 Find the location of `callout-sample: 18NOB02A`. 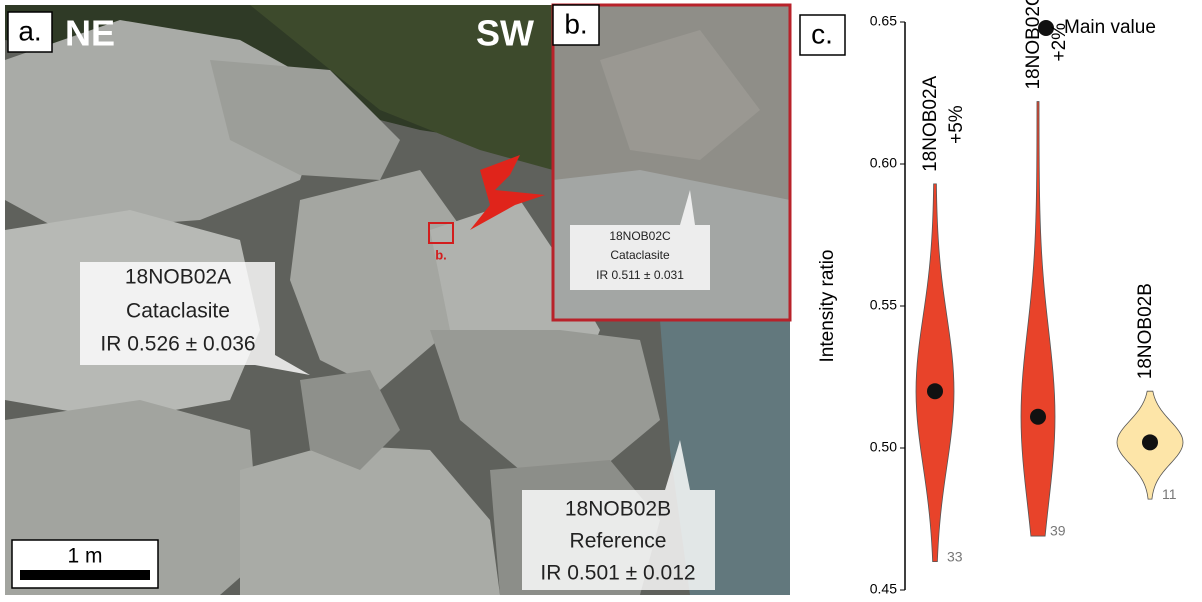

callout-sample: 18NOB02A is located at coordinates (178, 277).